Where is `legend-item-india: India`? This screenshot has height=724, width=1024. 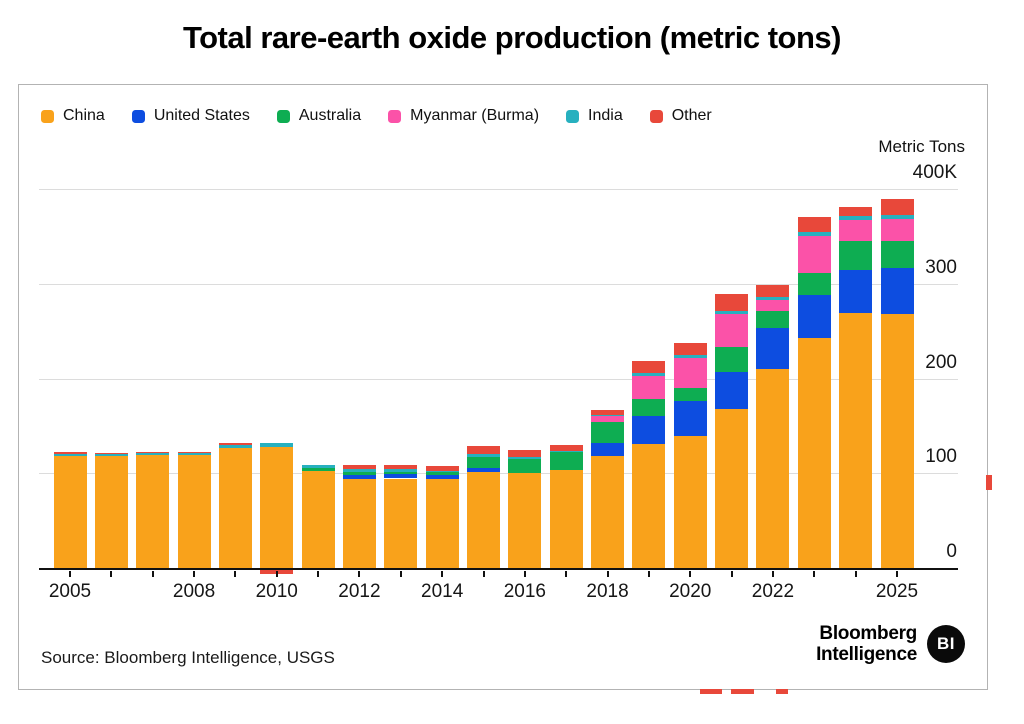 legend-item-india: India is located at coordinates (594, 116).